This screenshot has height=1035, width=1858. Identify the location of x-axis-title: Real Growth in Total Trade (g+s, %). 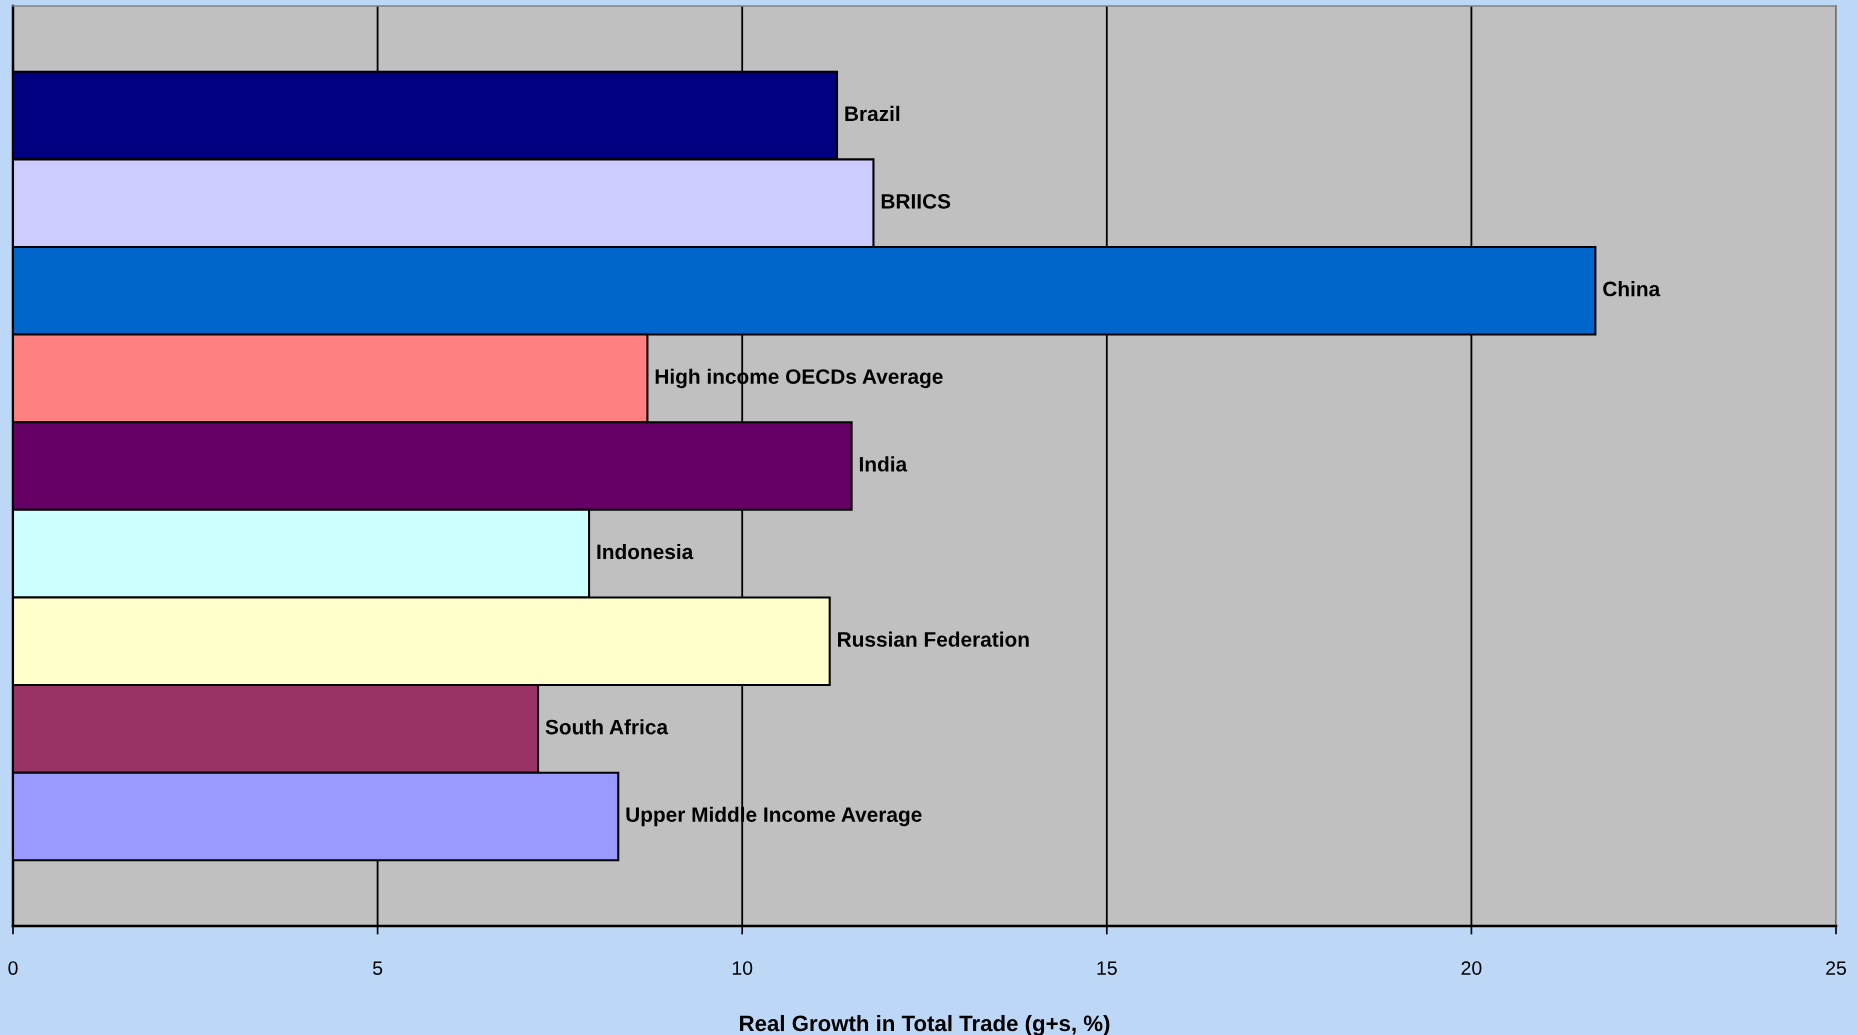
(925, 1024).